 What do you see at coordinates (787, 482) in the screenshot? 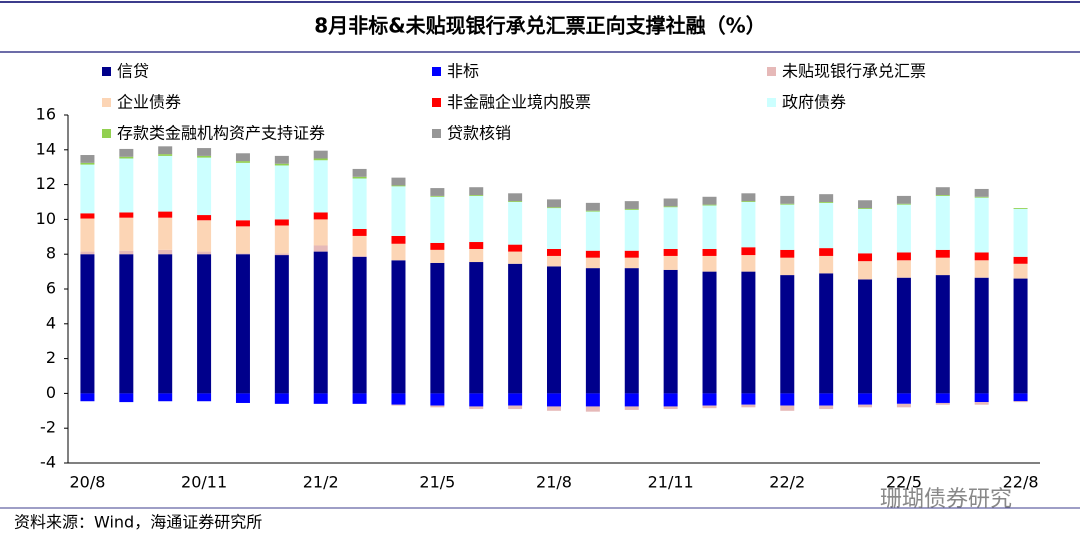
I see `x-tick-label: 22/2` at bounding box center [787, 482].